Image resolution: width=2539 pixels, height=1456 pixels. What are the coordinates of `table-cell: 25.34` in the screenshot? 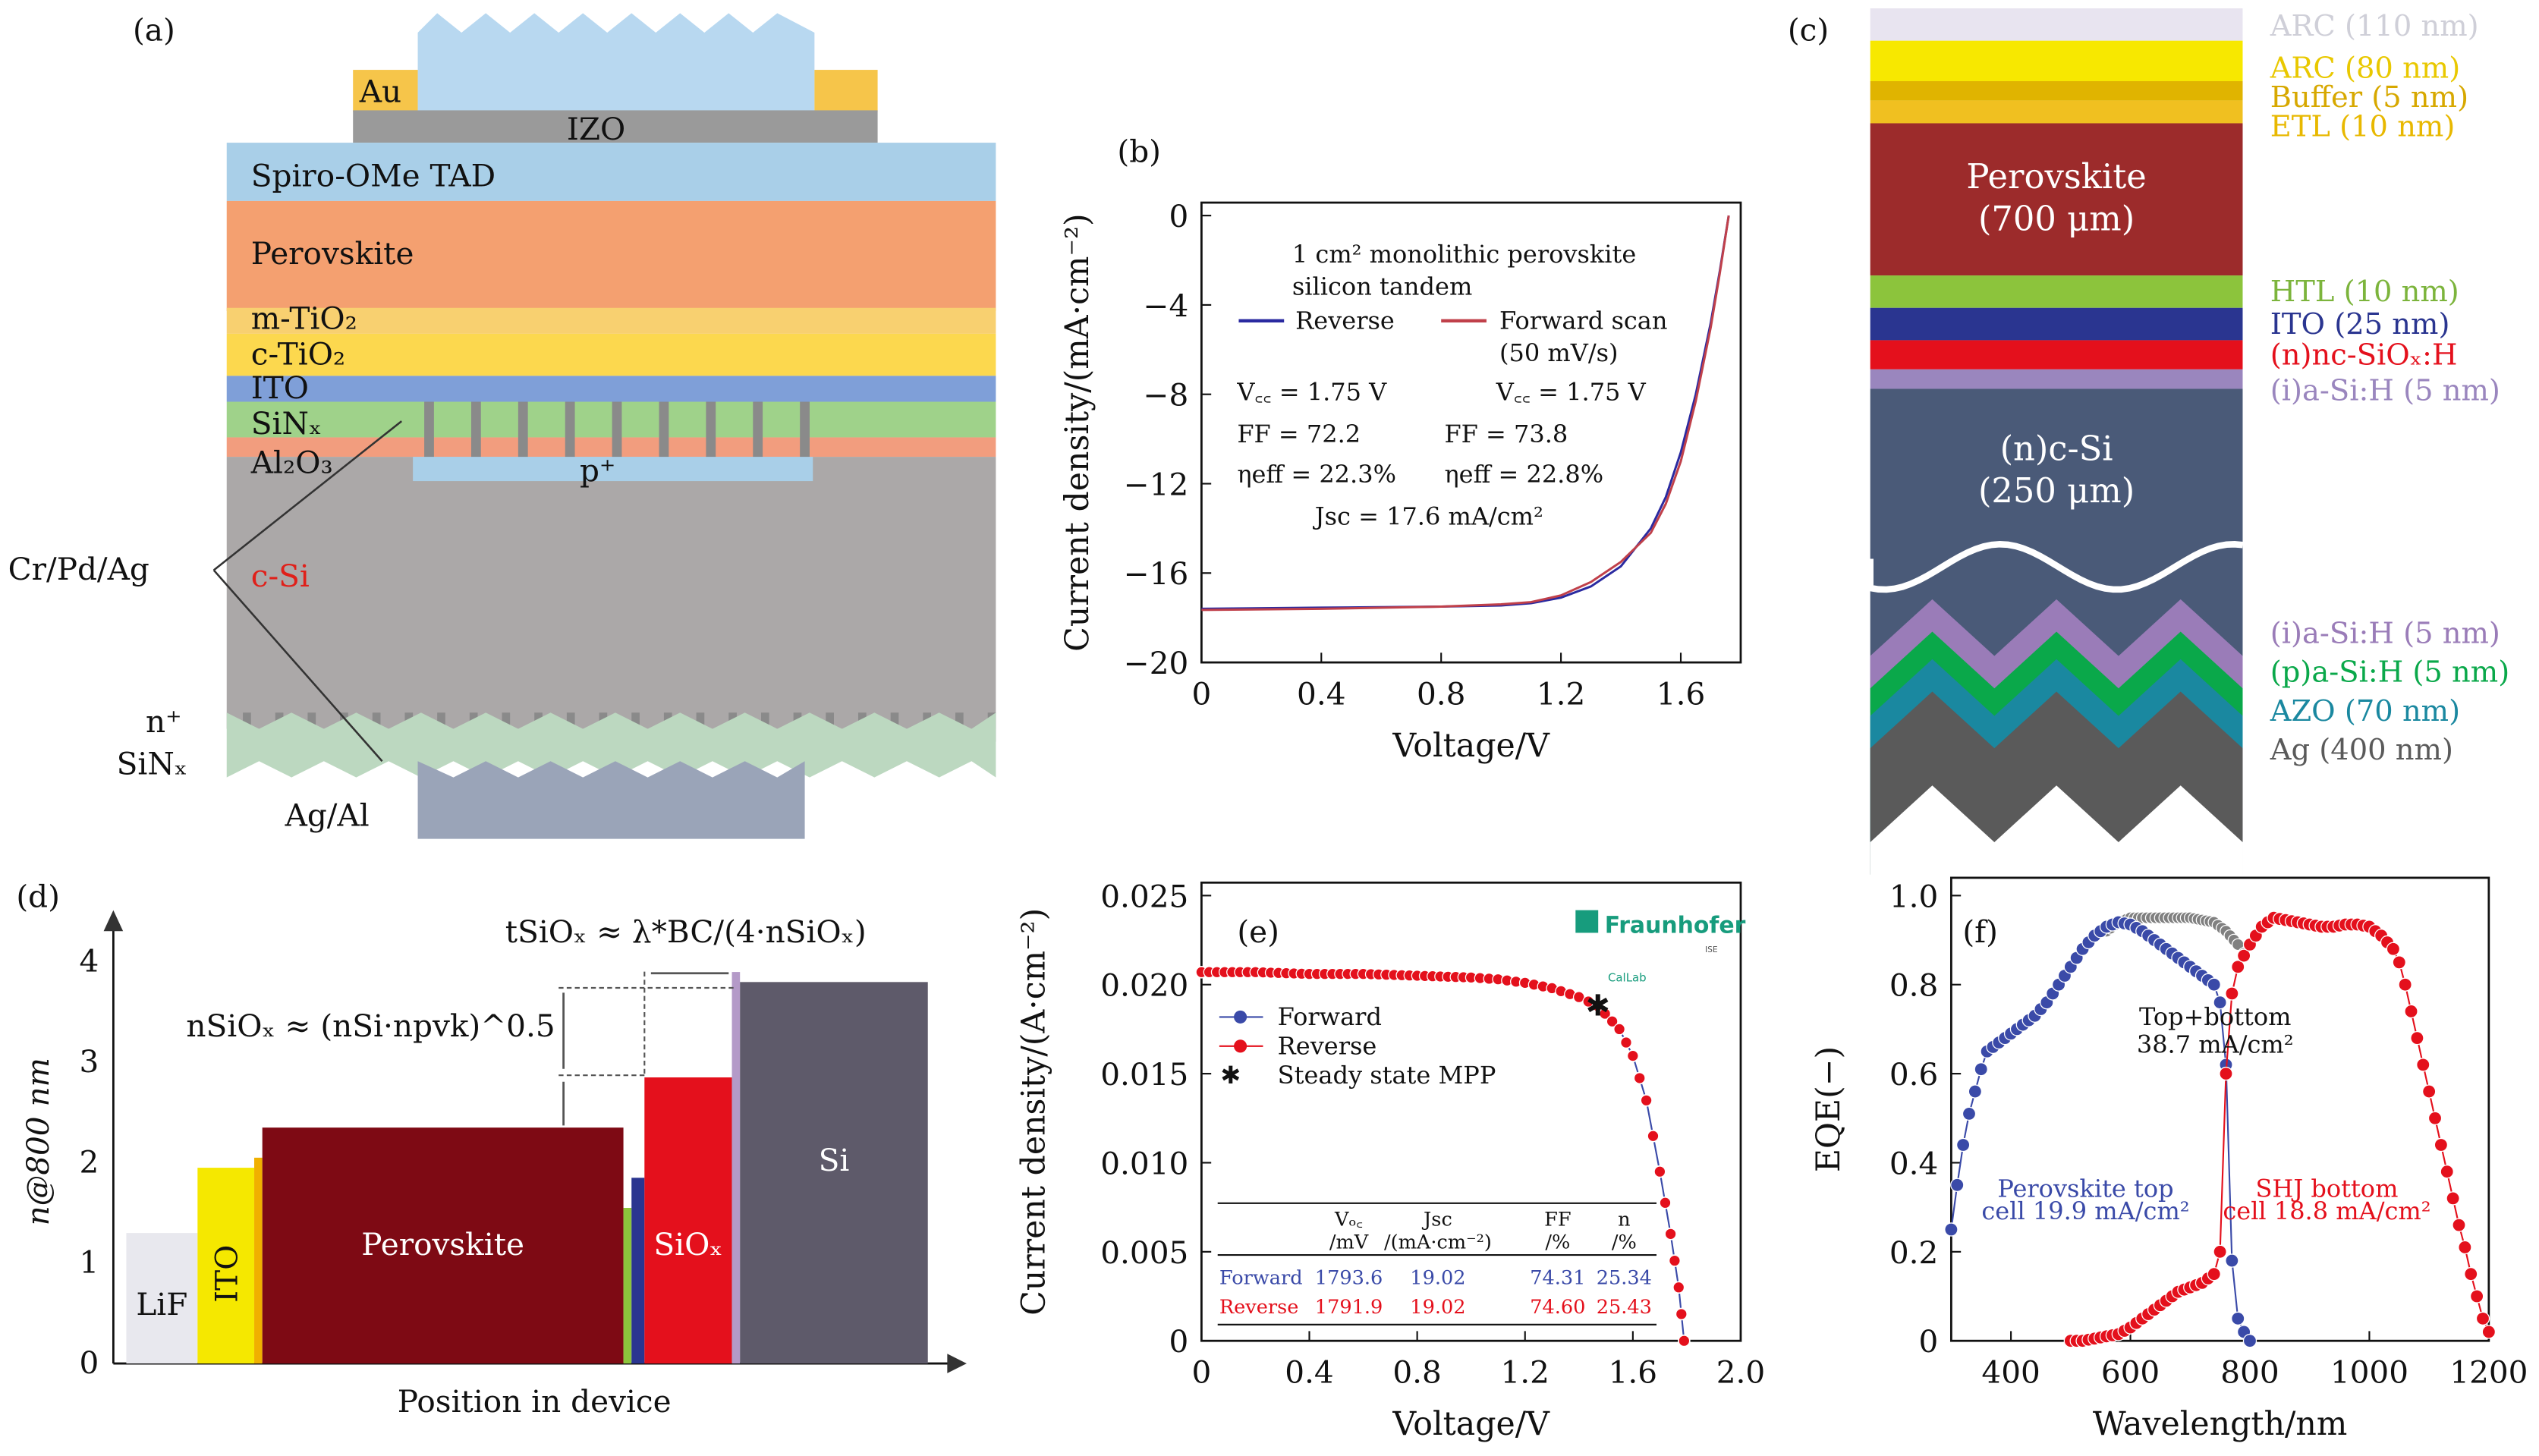 It's located at (1624, 1278).